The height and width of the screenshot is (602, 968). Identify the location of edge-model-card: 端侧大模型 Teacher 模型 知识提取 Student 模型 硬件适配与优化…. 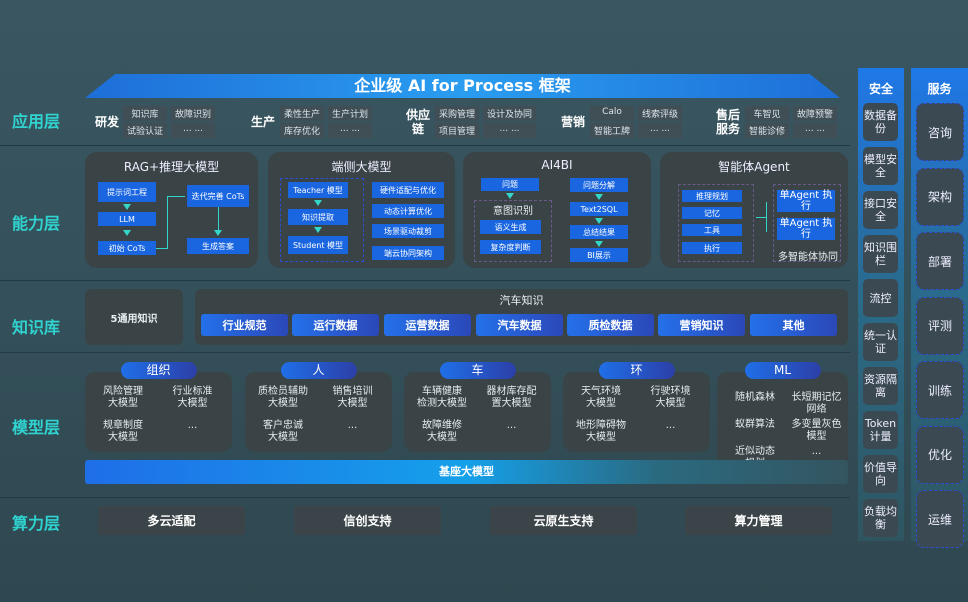
(361, 210).